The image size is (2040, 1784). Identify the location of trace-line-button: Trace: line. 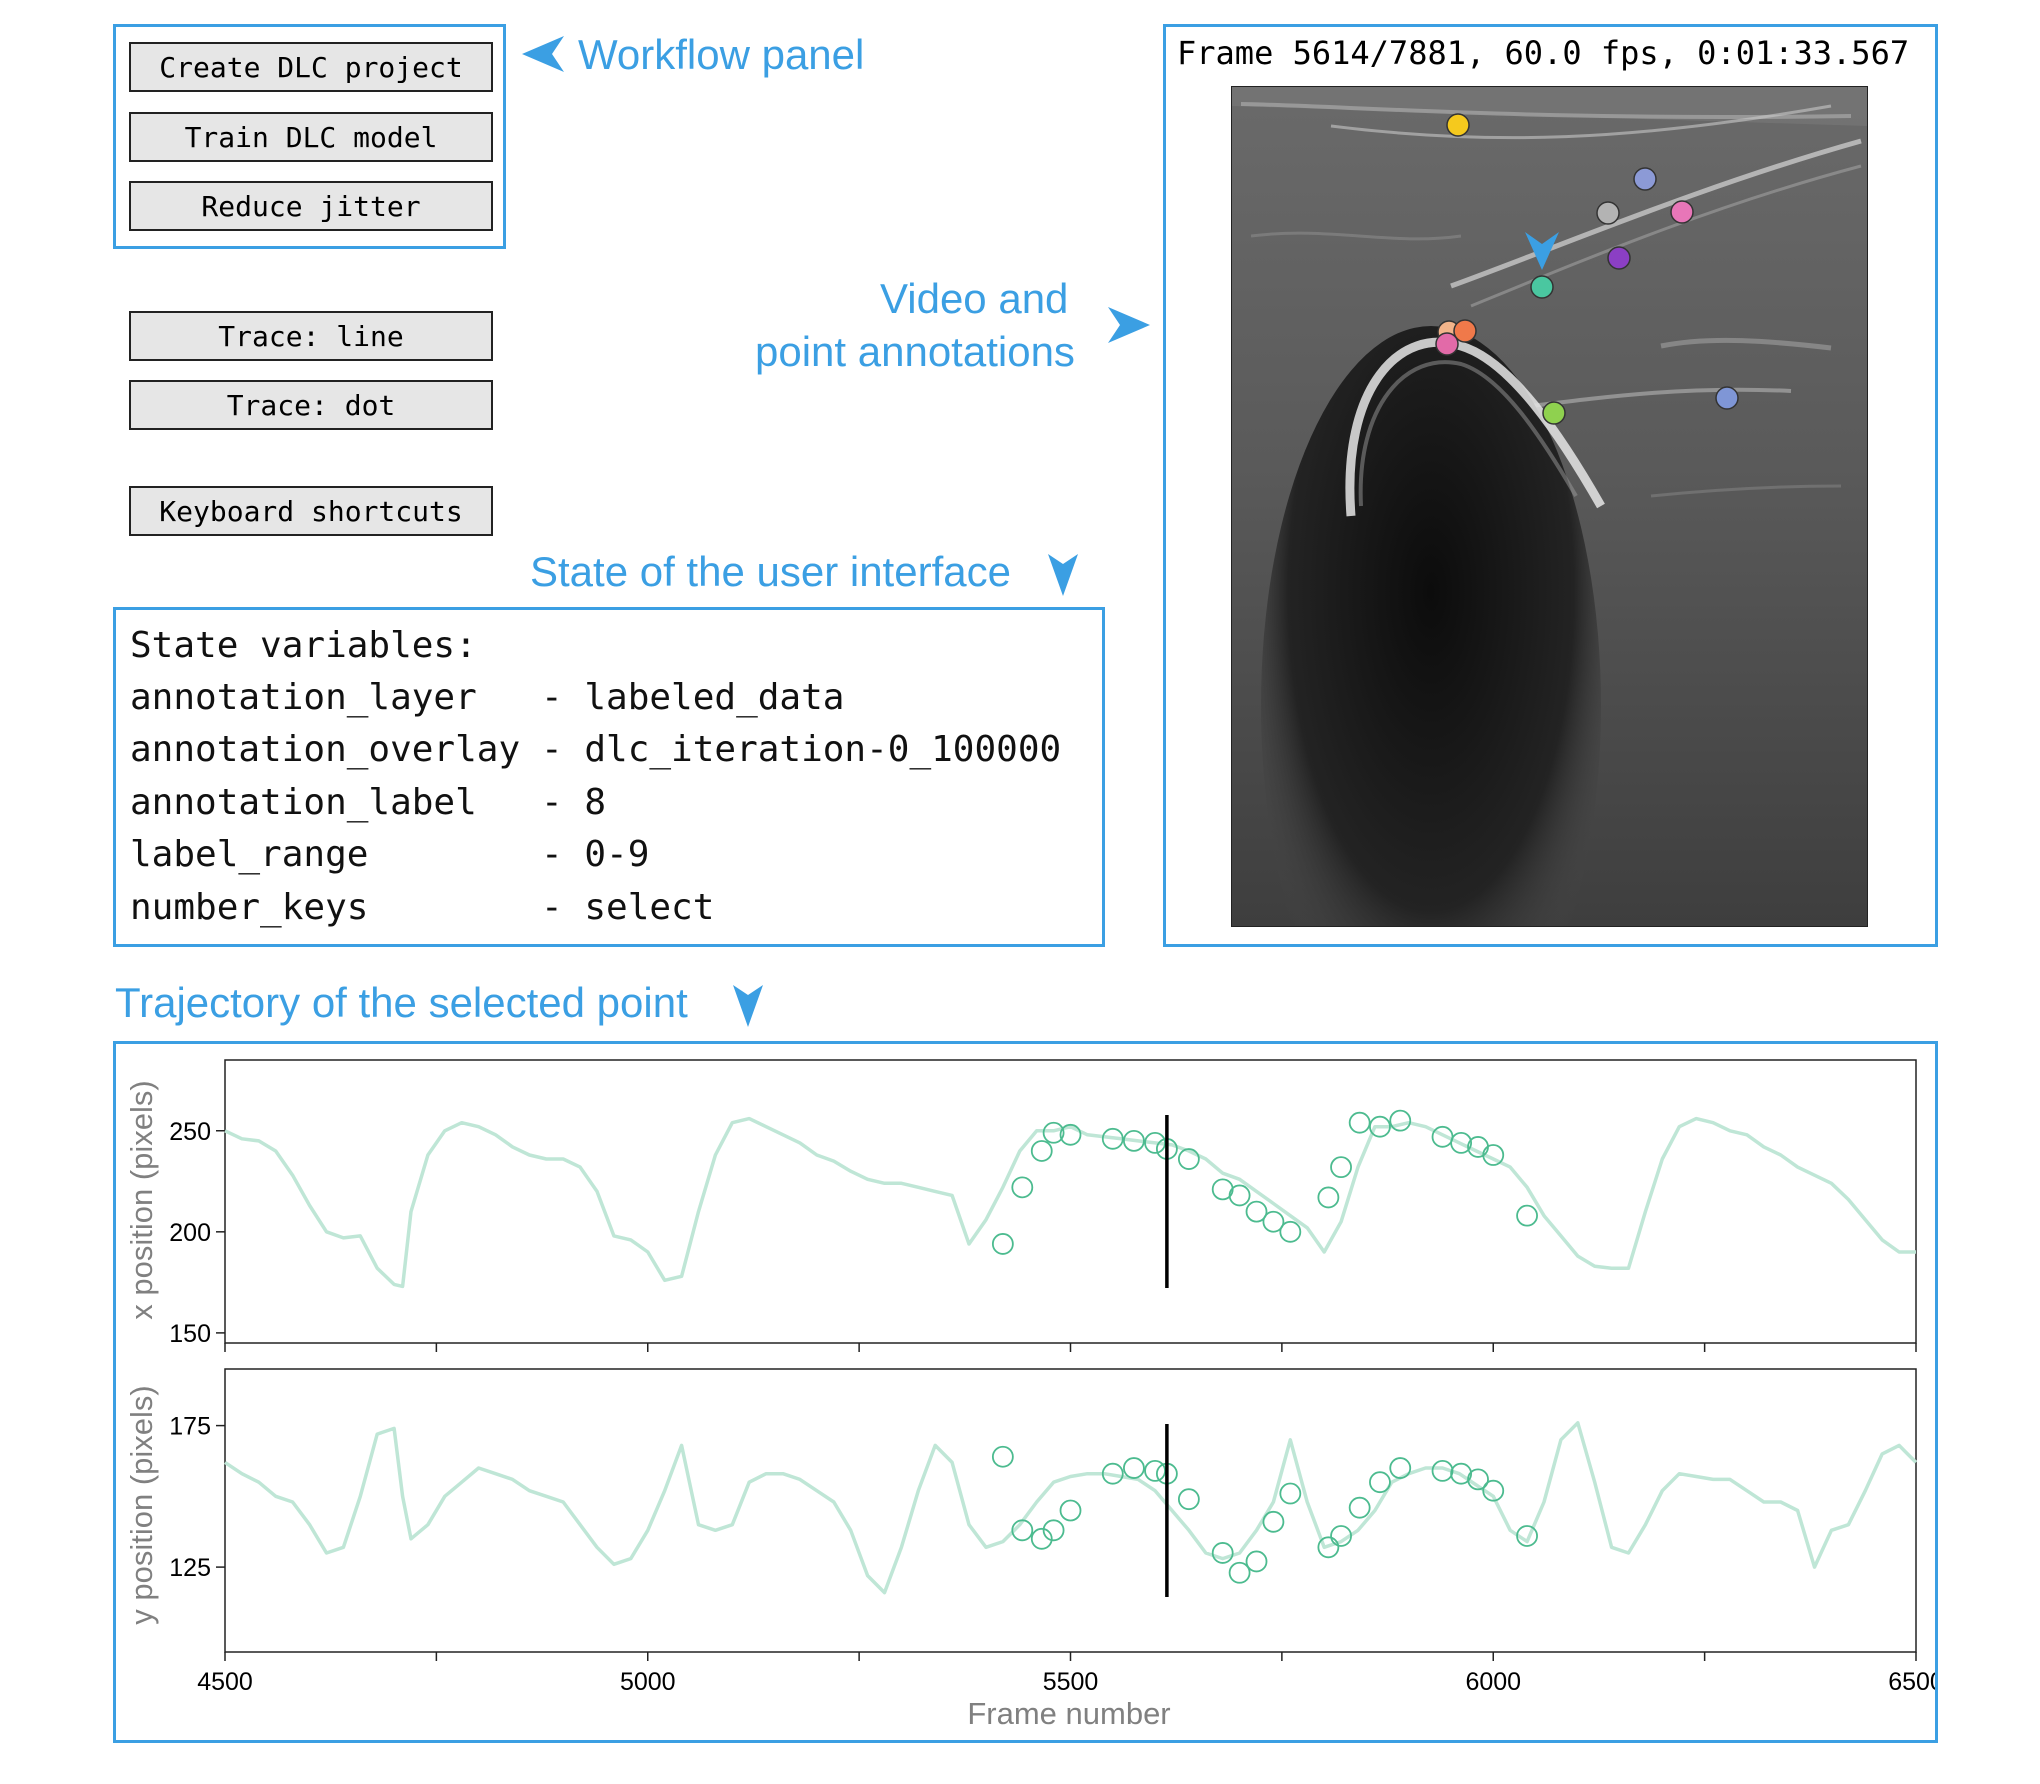
(311, 336).